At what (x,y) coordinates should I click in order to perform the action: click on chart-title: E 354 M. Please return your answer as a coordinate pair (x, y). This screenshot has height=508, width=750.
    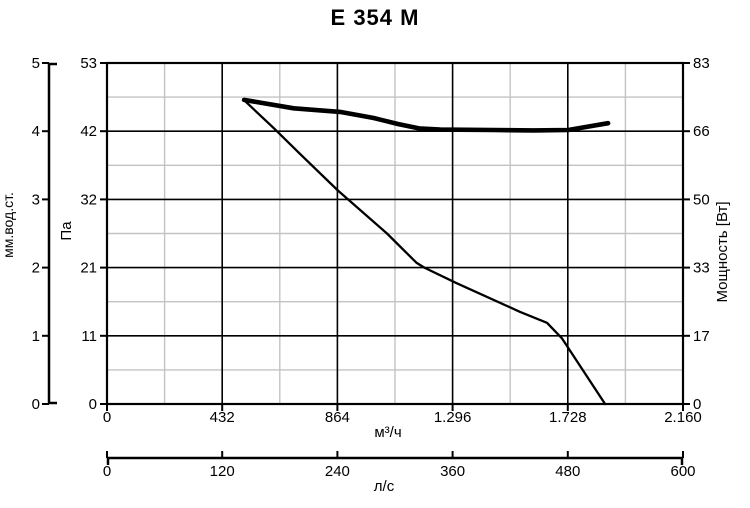
    Looking at the image, I should click on (375, 17).